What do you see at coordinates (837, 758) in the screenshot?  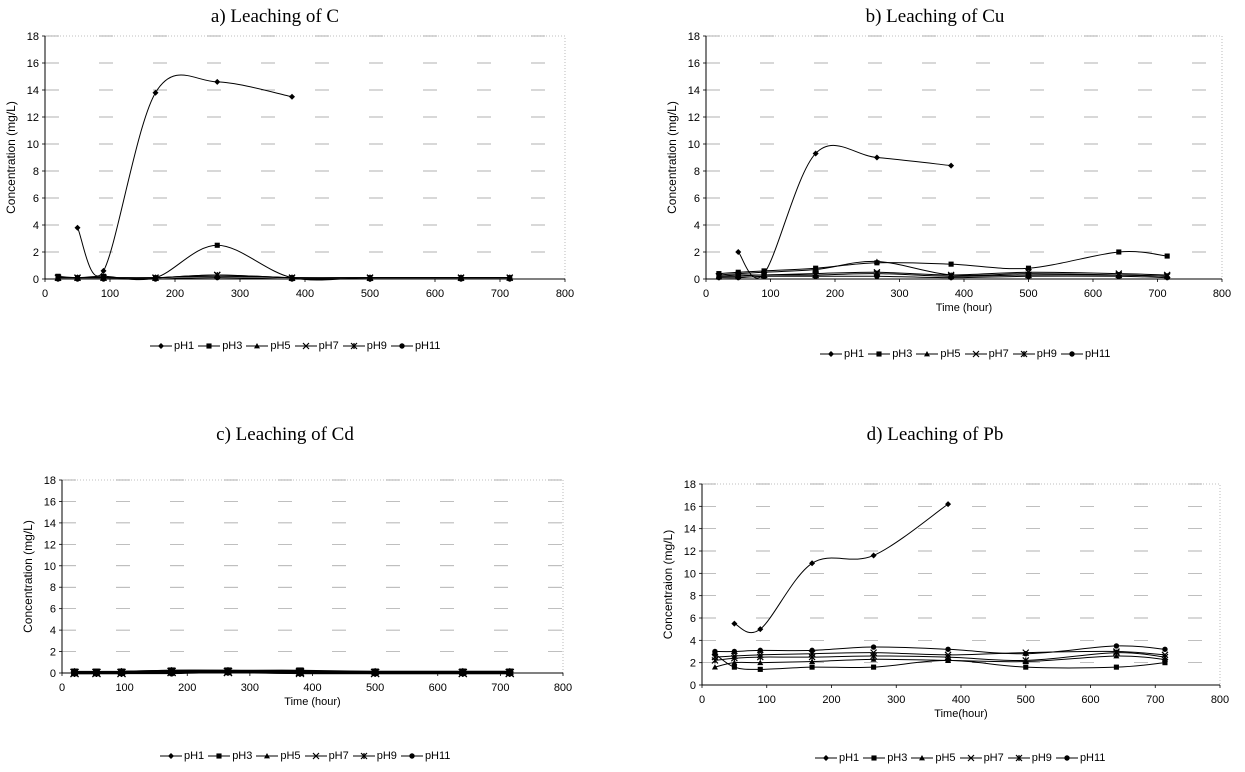 I see `legend-entry: pH1` at bounding box center [837, 758].